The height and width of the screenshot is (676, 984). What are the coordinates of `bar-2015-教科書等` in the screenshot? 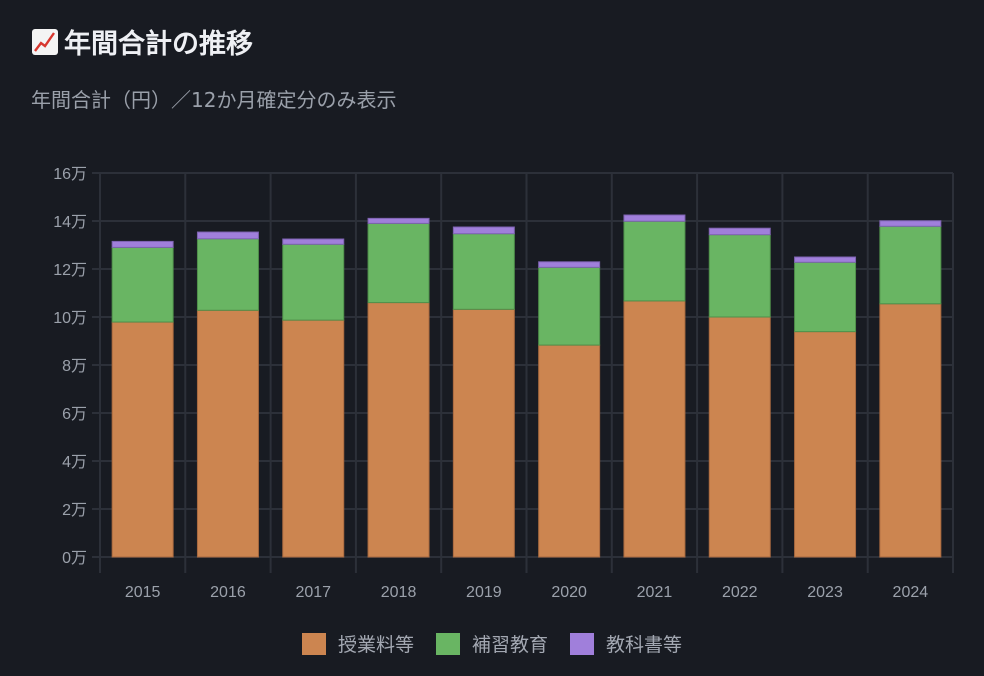 It's located at (142, 244).